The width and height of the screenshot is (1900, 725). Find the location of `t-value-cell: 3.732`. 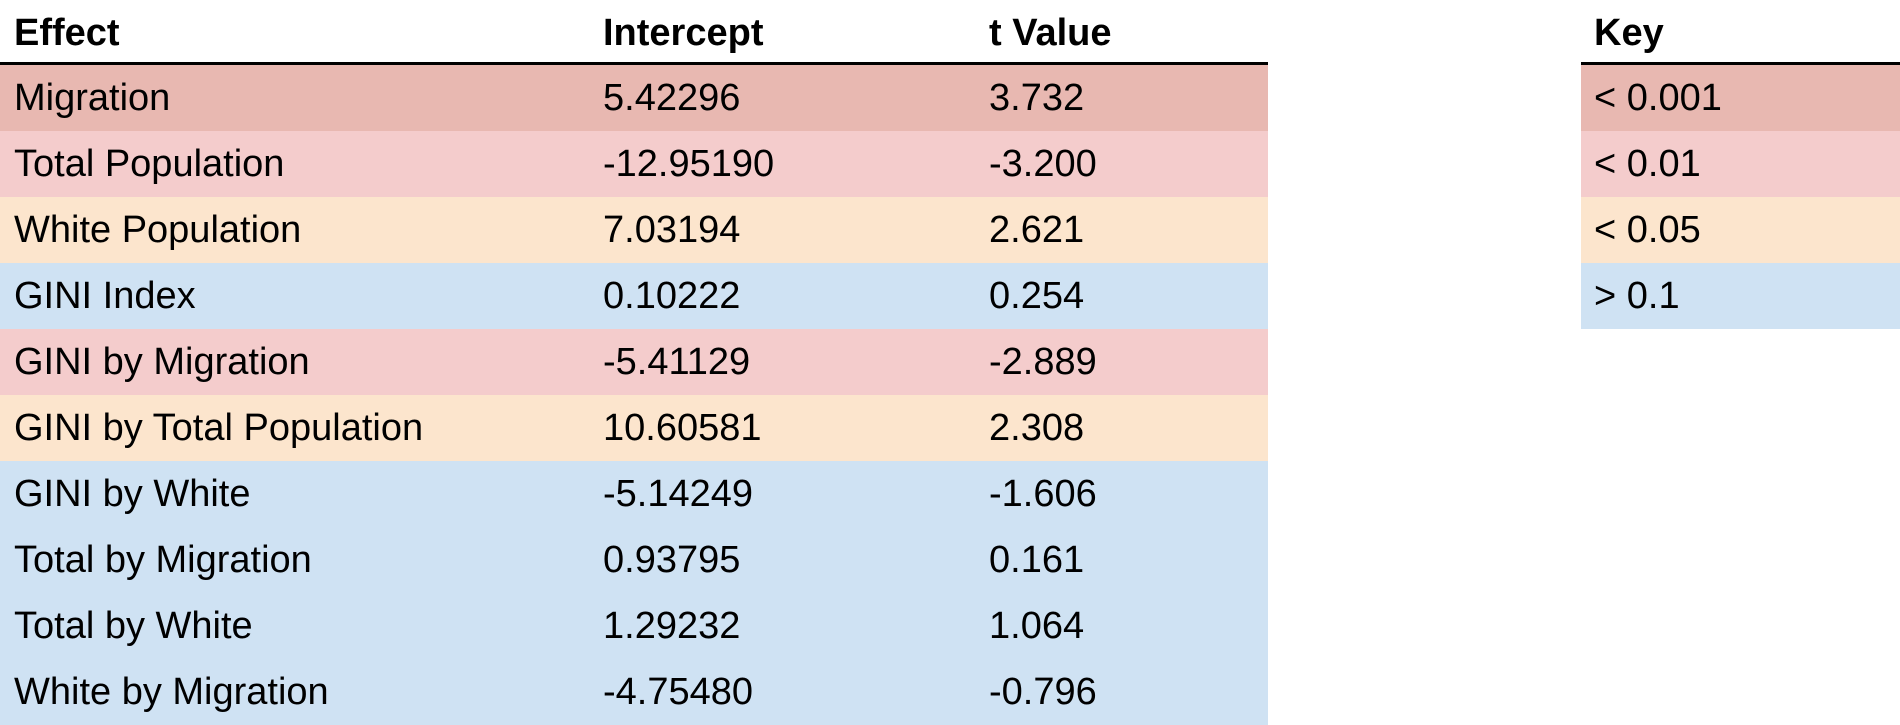

t-value-cell: 3.732 is located at coordinates (1037, 98).